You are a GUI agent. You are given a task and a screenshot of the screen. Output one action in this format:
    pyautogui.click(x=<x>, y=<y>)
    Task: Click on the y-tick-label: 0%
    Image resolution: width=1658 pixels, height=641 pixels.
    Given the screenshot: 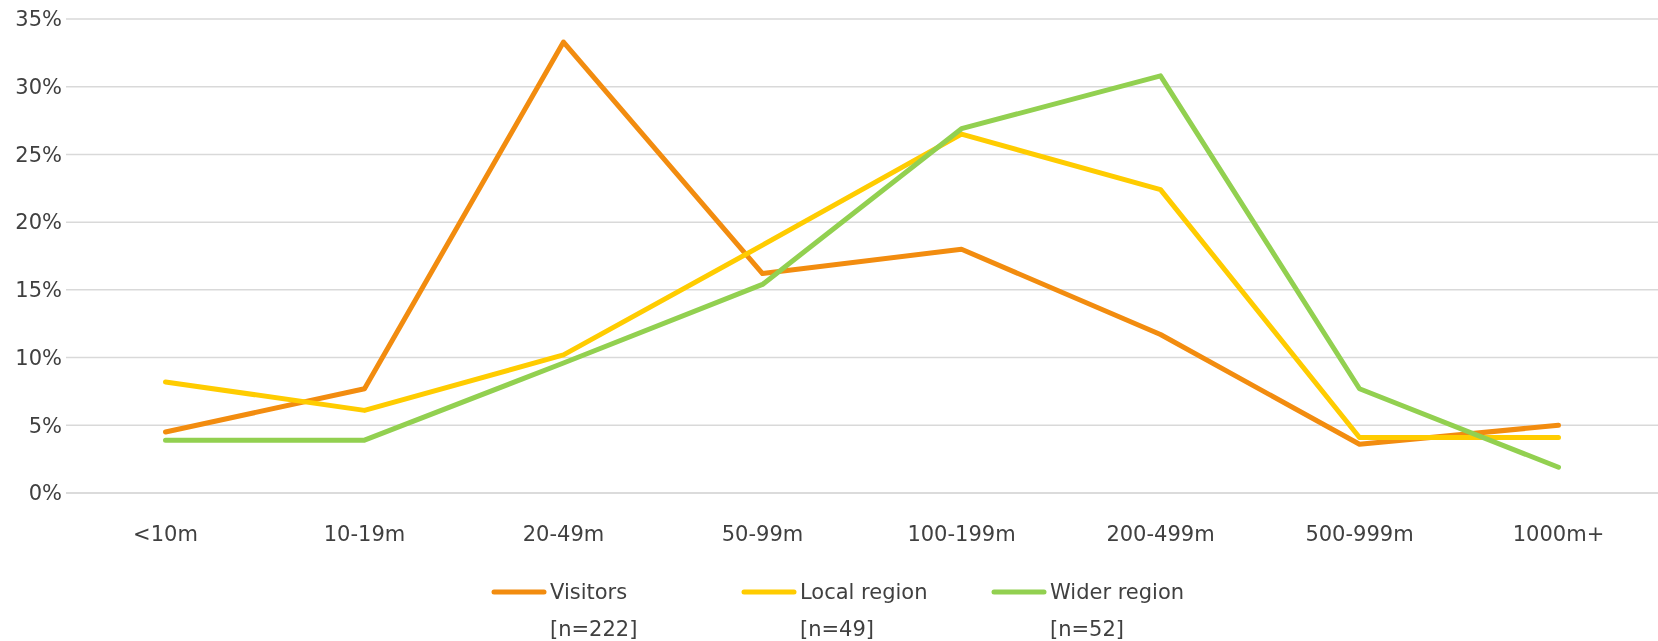 What is the action you would take?
    pyautogui.click(x=45, y=493)
    